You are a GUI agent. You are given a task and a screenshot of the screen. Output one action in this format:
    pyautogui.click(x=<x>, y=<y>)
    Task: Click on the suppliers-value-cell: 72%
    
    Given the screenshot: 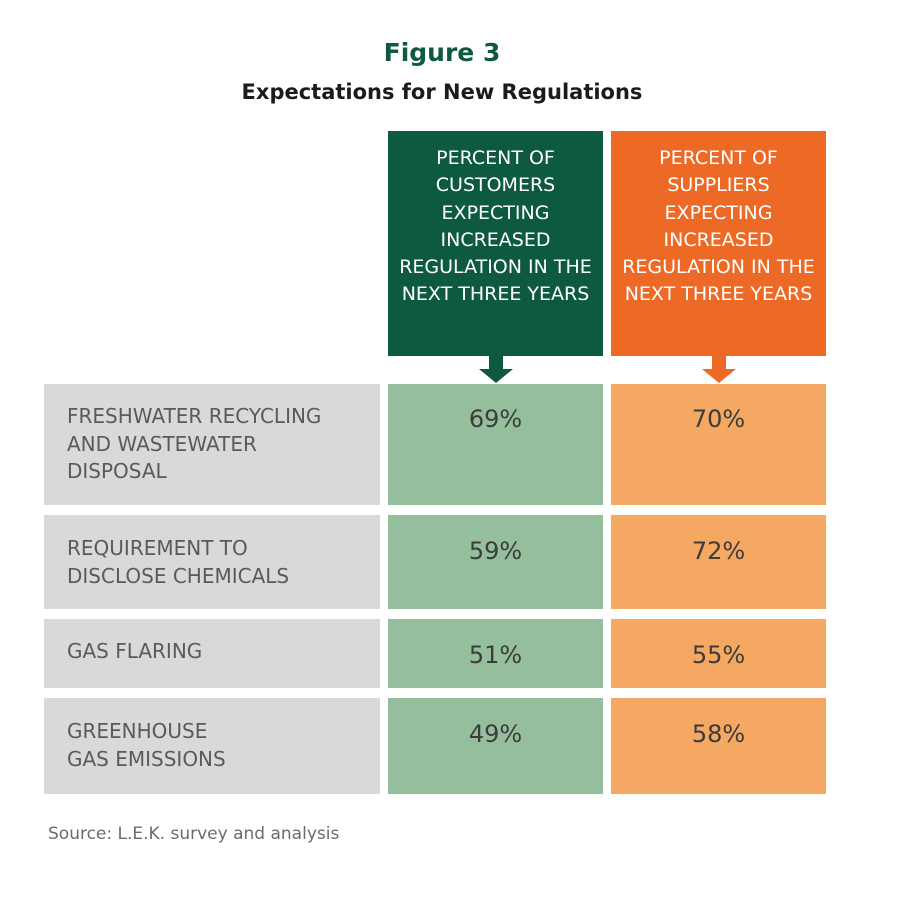 What is the action you would take?
    pyautogui.click(x=718, y=562)
    